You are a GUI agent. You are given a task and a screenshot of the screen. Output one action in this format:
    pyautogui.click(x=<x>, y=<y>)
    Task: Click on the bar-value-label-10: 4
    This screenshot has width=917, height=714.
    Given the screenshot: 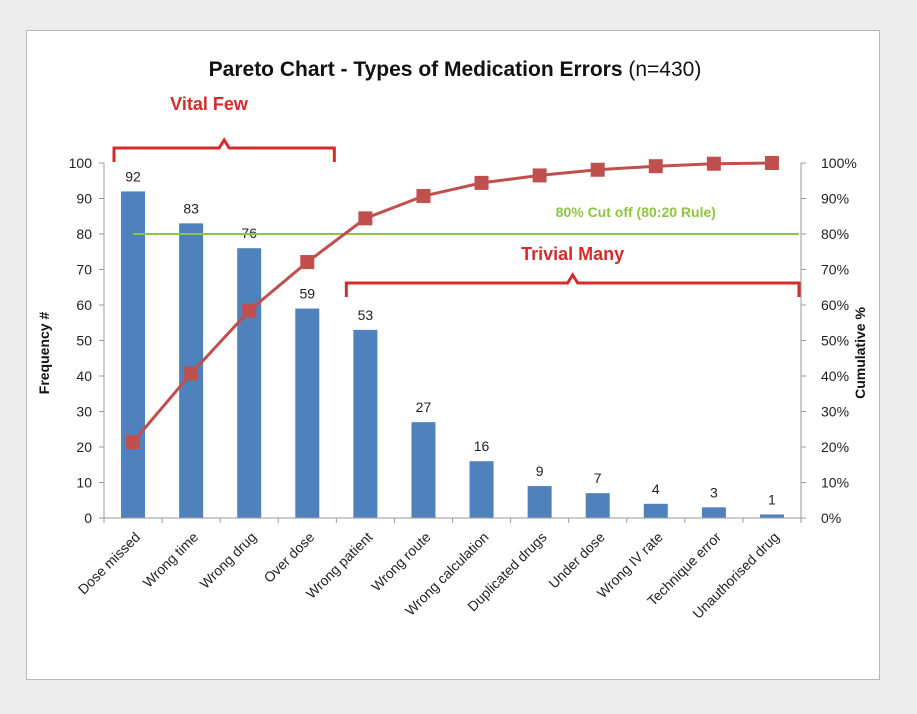 What is the action you would take?
    pyautogui.click(x=656, y=489)
    